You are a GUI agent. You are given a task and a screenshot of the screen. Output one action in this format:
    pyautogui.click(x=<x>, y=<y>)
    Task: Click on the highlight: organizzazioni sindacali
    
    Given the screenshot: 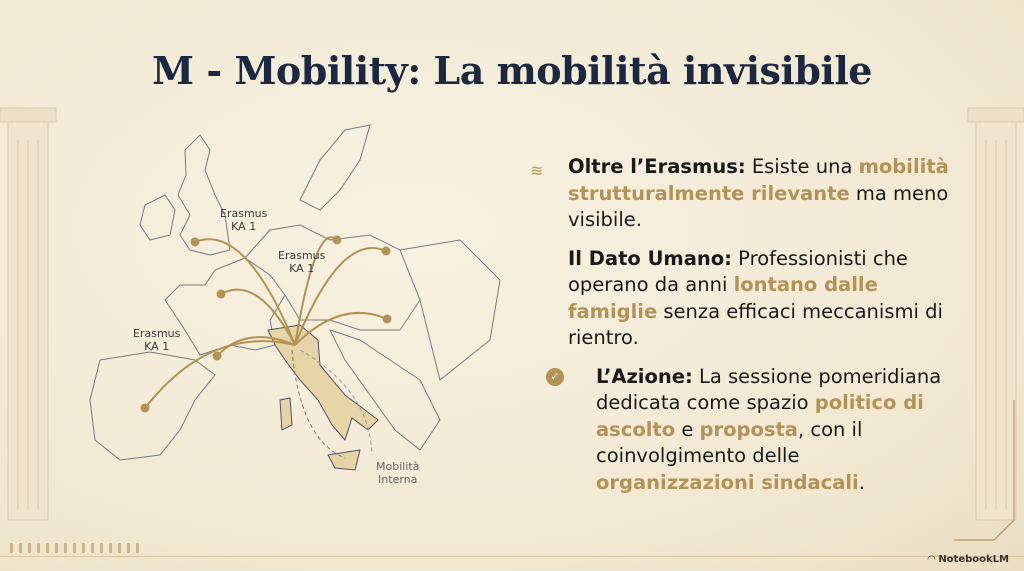 What is the action you would take?
    pyautogui.click(x=727, y=482)
    